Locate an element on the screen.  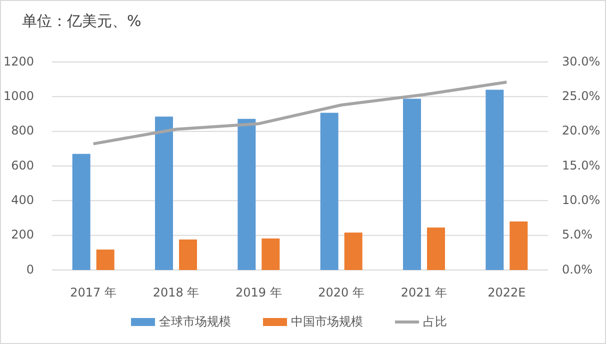
ytick: 800 is located at coordinates (22, 131).